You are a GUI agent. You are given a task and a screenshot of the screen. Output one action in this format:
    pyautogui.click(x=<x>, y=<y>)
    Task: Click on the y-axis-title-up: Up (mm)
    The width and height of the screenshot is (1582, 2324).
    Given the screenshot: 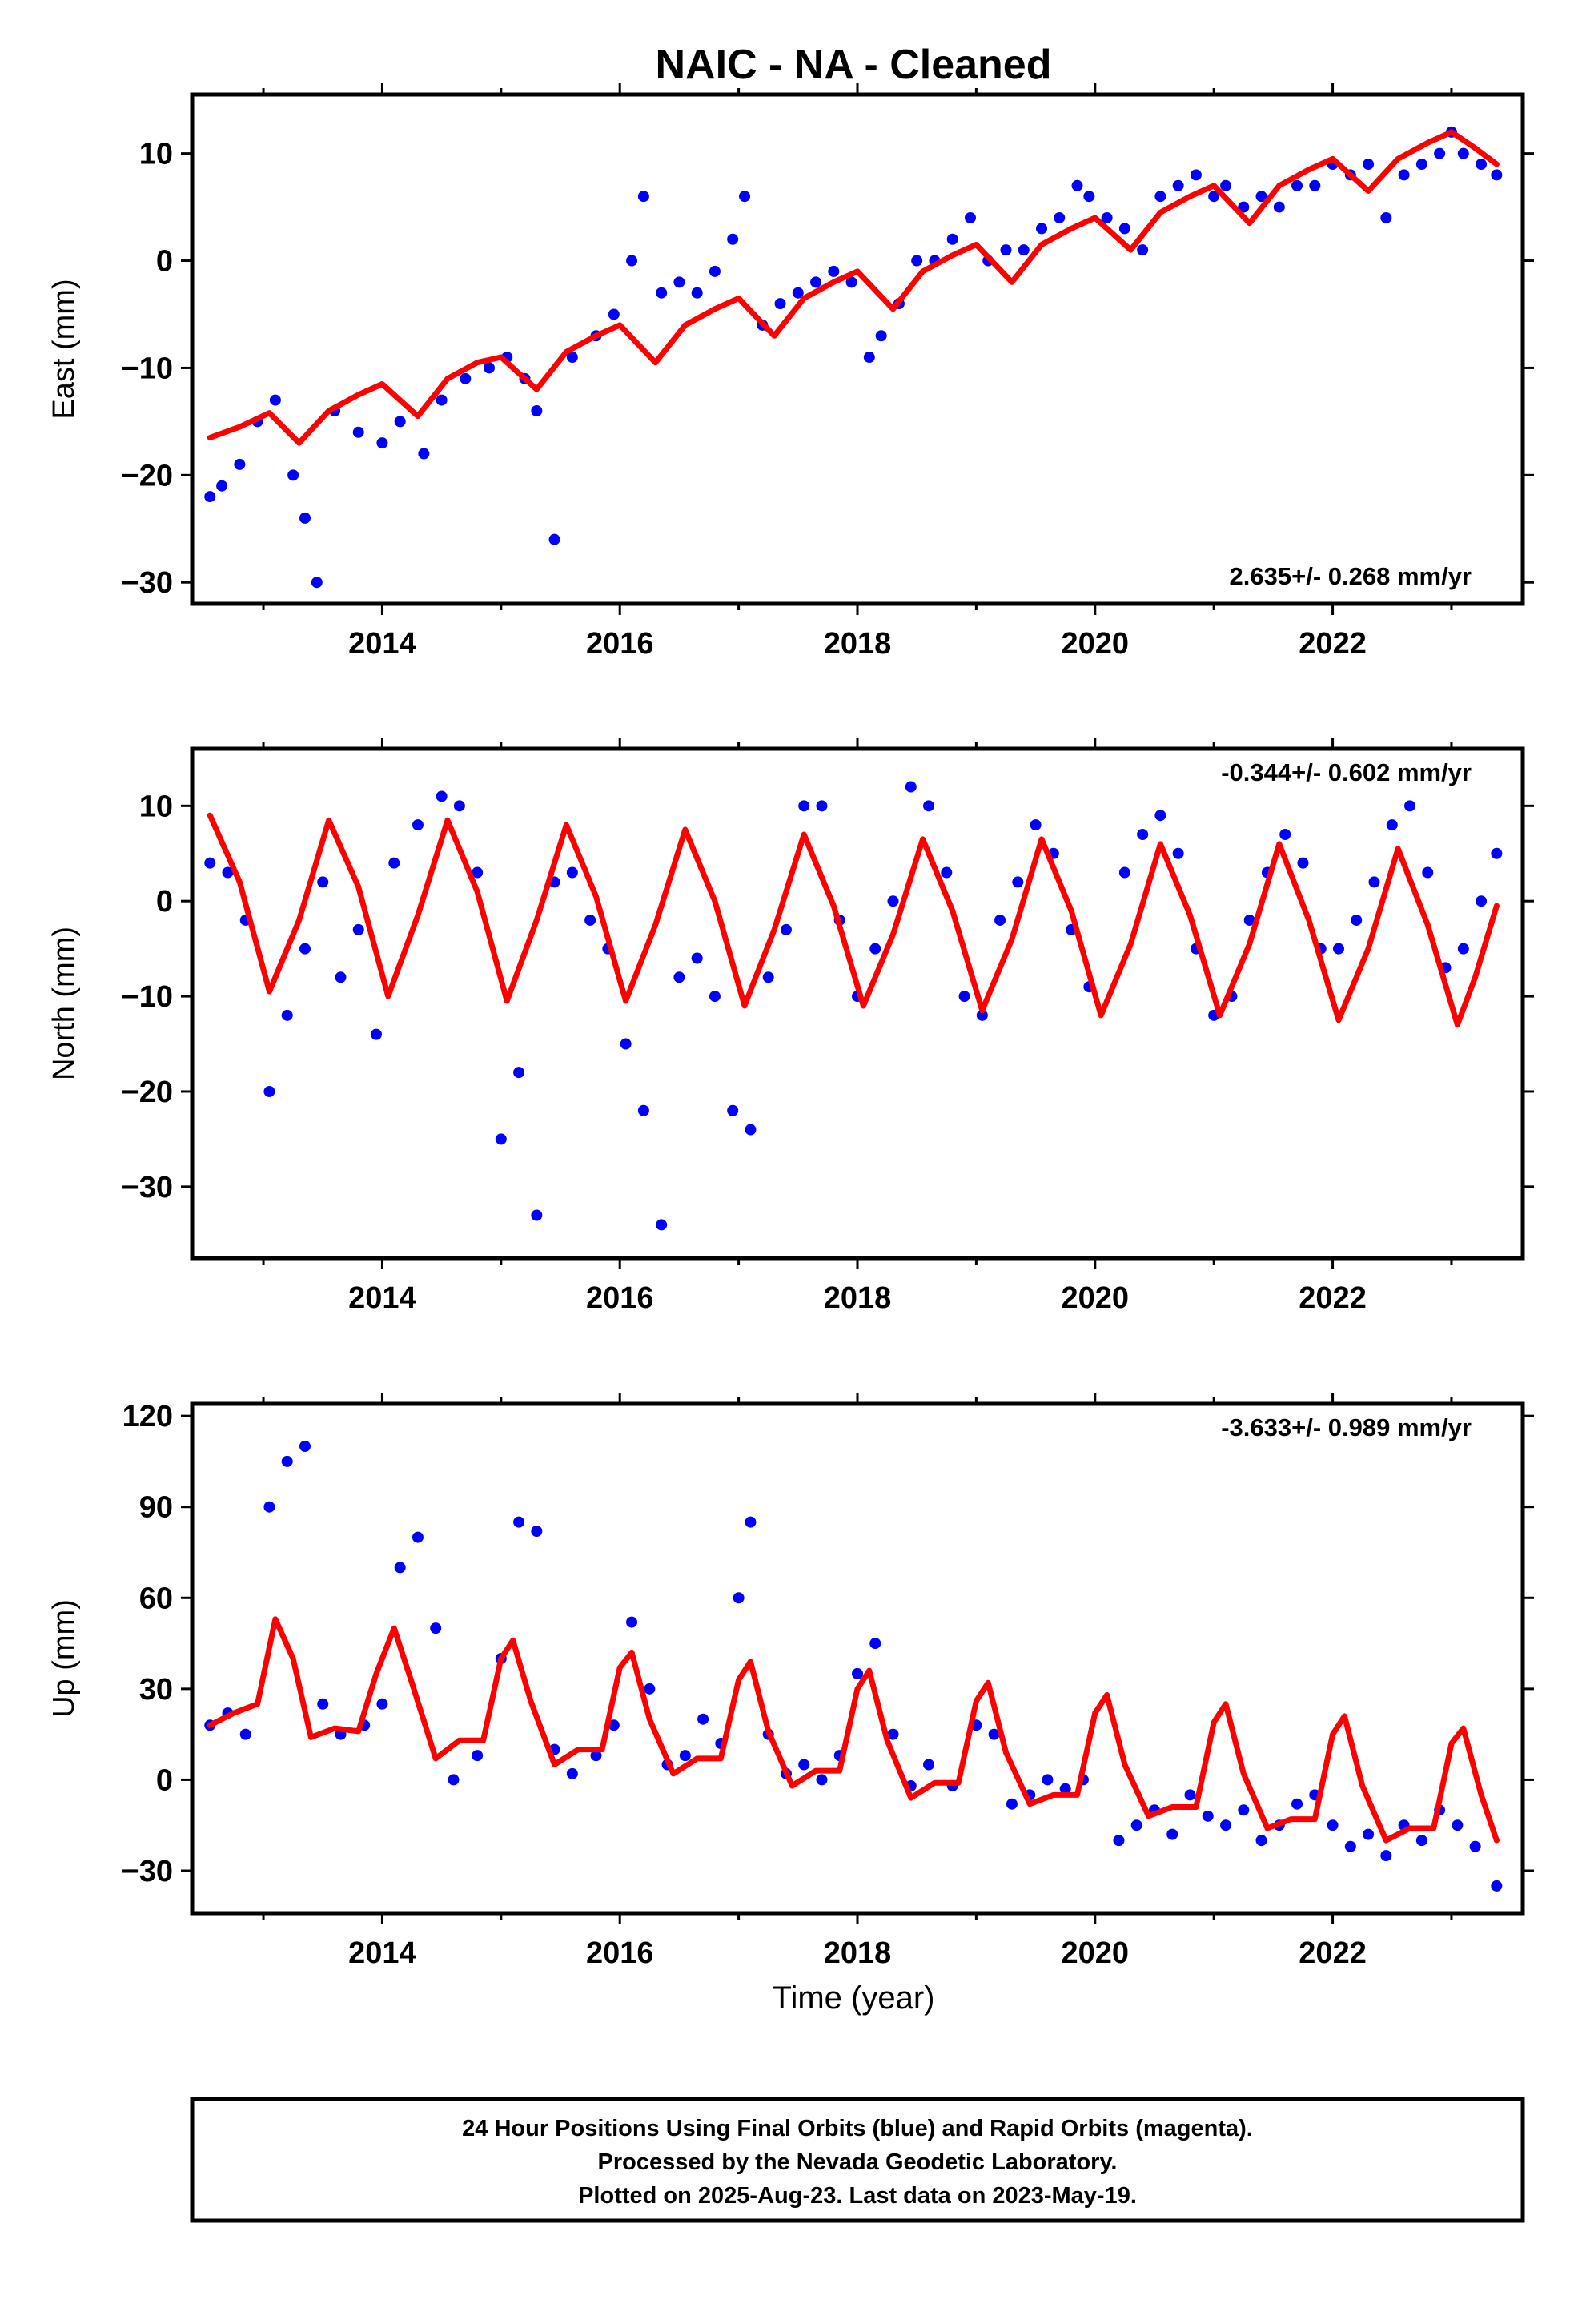 What is the action you would take?
    pyautogui.click(x=64, y=1659)
    